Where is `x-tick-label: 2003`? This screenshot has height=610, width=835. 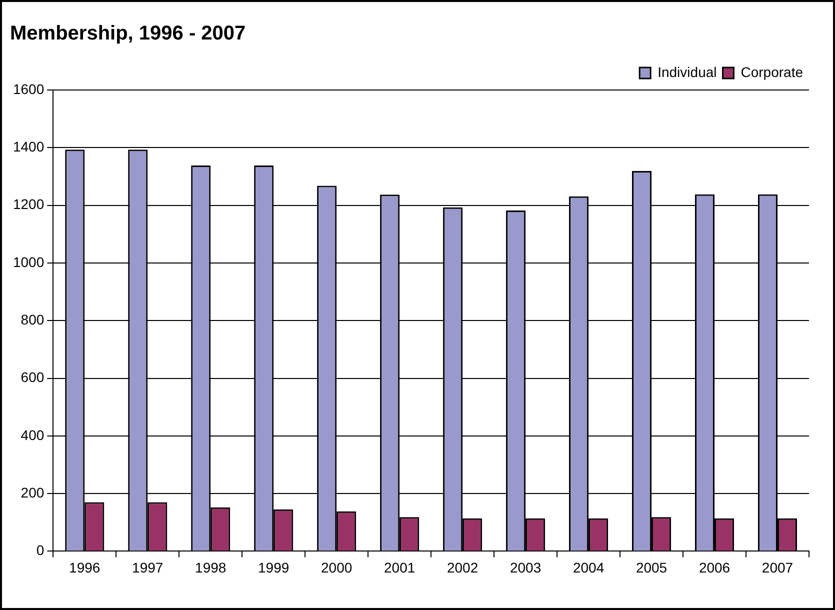 x-tick-label: 2003 is located at coordinates (526, 567).